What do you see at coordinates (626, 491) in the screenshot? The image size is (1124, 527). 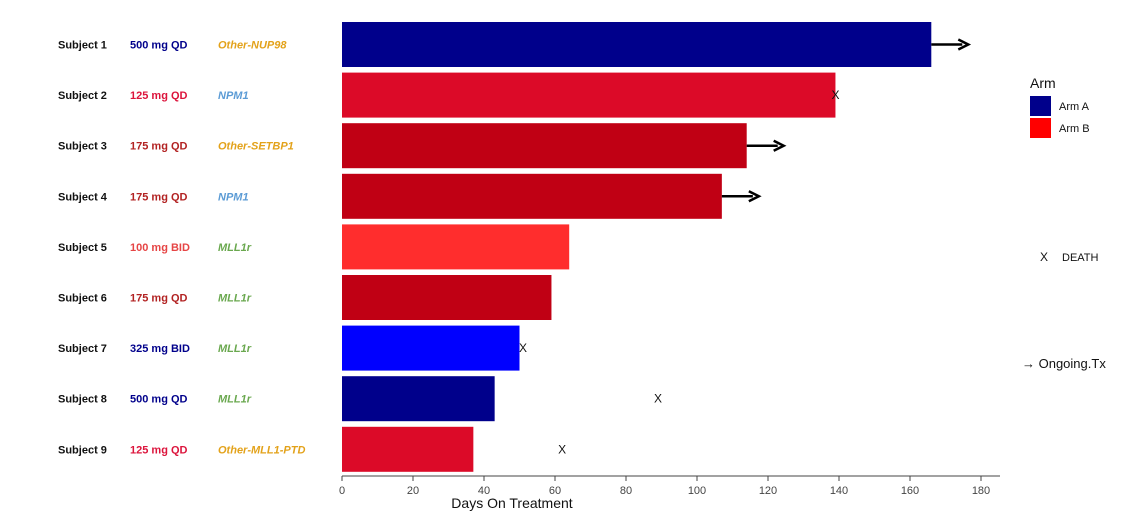 I see `x-tick-label: 80` at bounding box center [626, 491].